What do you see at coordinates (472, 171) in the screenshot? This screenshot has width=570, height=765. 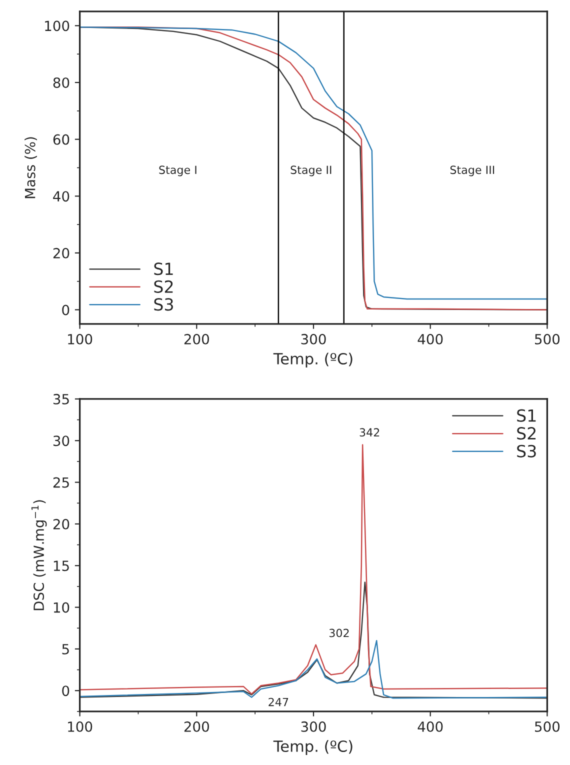 I see `annotation: Stage III` at bounding box center [472, 171].